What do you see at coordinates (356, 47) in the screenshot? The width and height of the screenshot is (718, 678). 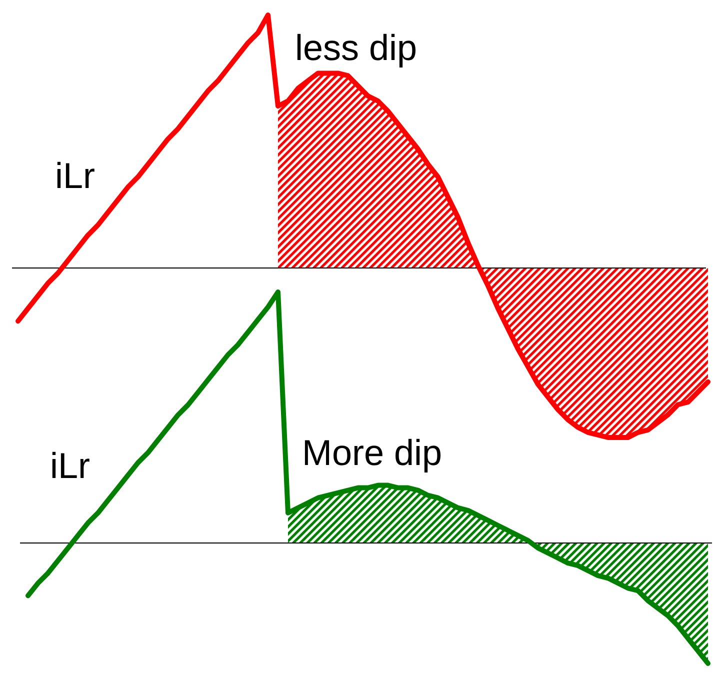 I see `annotation: less dip` at bounding box center [356, 47].